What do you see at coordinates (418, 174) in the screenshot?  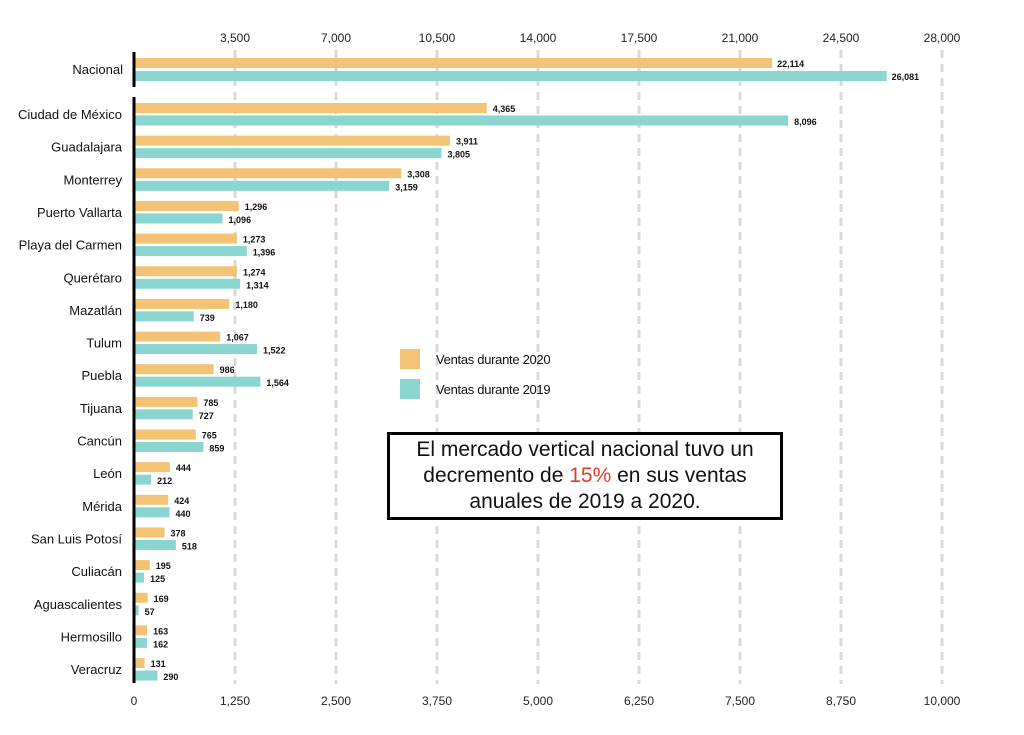 I see `value-label-2020: 3,308` at bounding box center [418, 174].